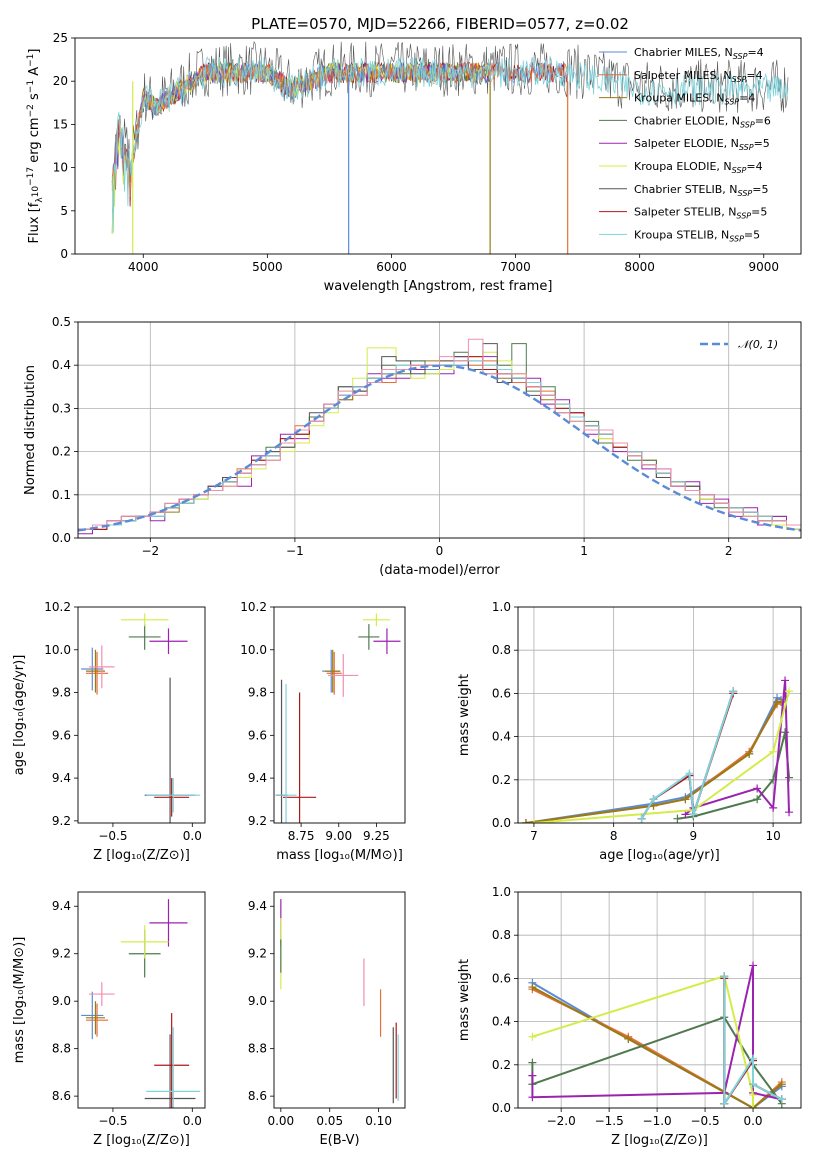  What do you see at coordinates (141, 1140) in the screenshot?
I see `x-axis-label: Z [log₁₀(Z/Z⊙)]` at bounding box center [141, 1140].